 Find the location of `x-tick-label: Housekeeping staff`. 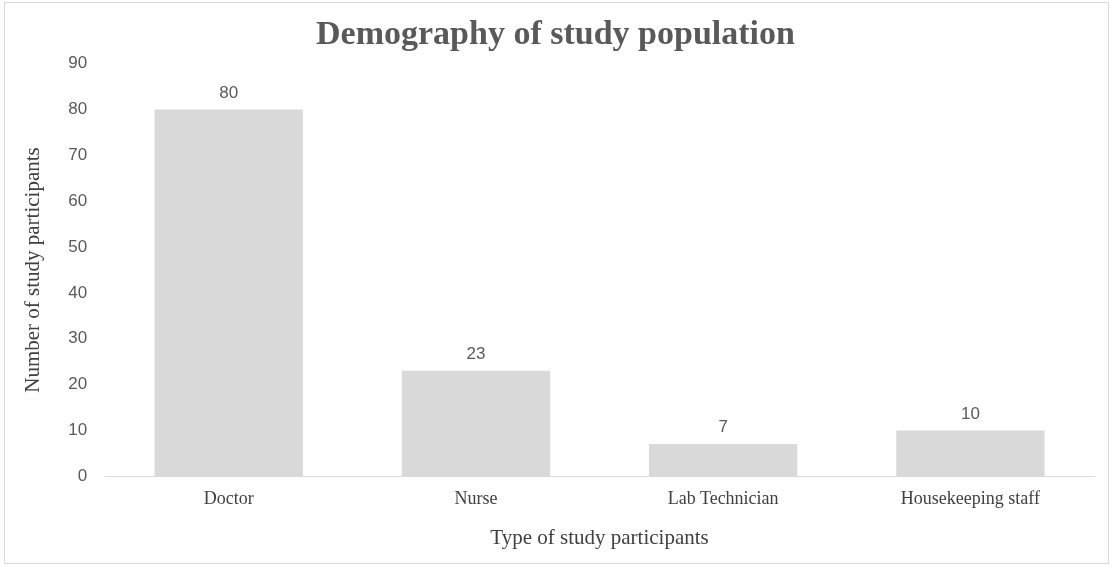

x-tick-label: Housekeeping staff is located at coordinates (970, 497).